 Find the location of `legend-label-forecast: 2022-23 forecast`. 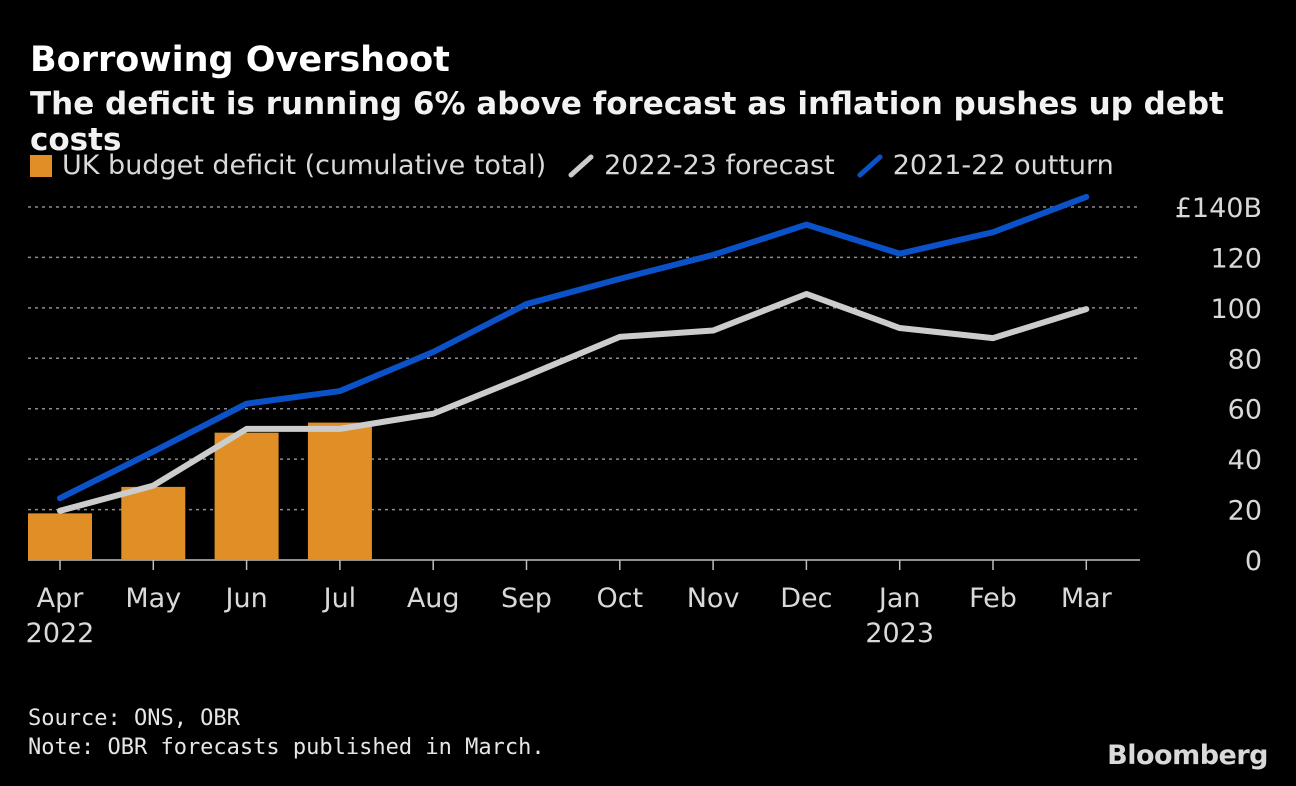

legend-label-forecast: 2022-23 forecast is located at coordinates (719, 165).